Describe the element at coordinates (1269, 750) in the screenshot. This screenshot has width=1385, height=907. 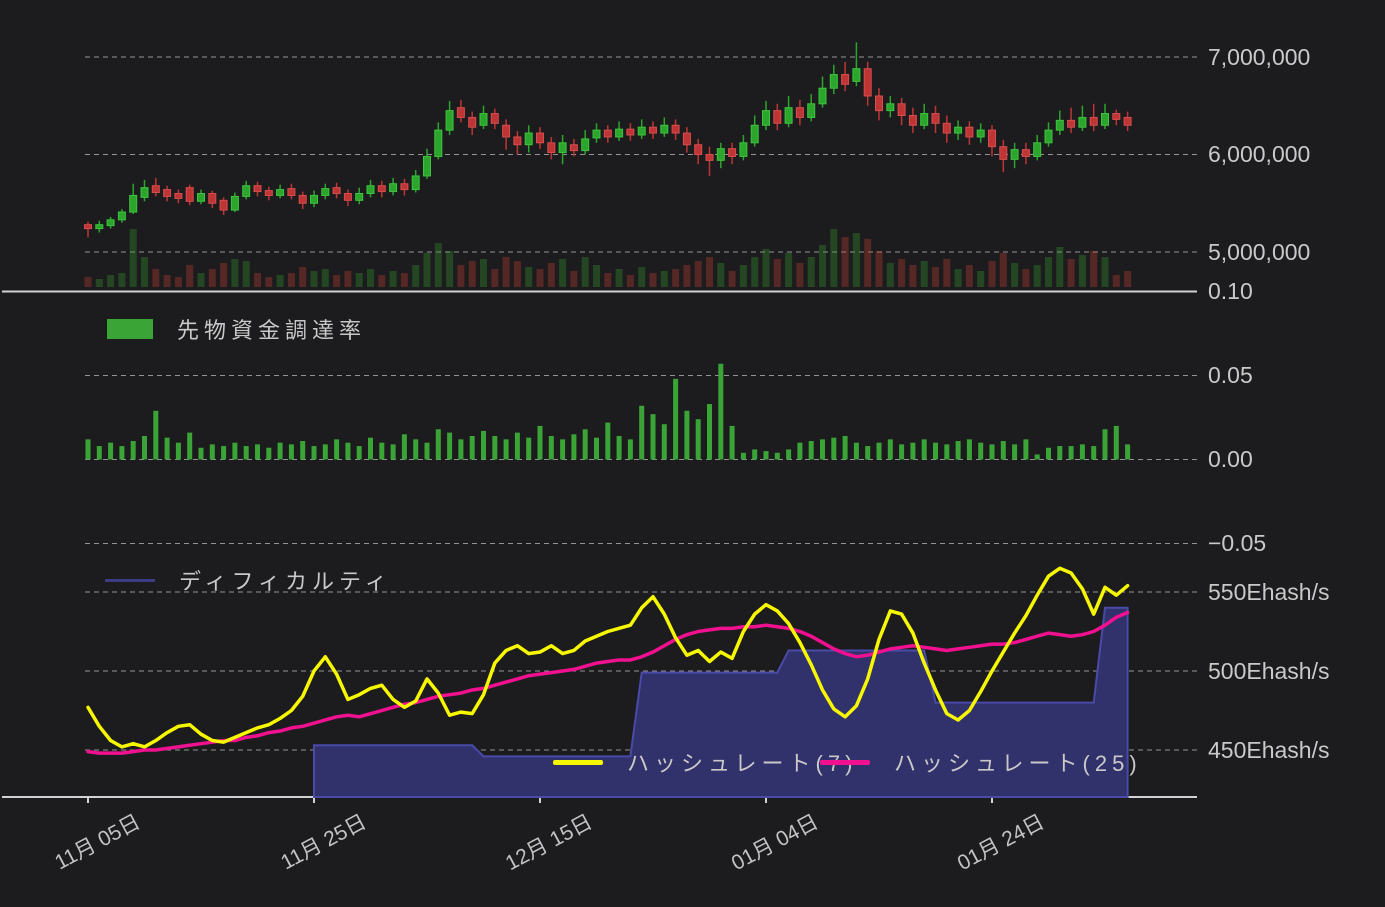
I see `hashrate-axis-label-450: 450Ehash/s` at that location.